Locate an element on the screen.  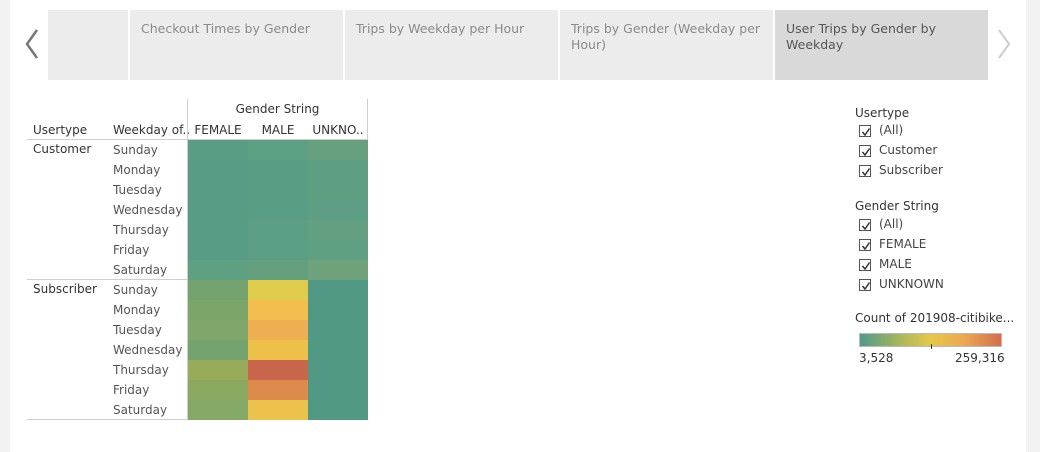
filter-item-label: UNKNOWN is located at coordinates (911, 284).